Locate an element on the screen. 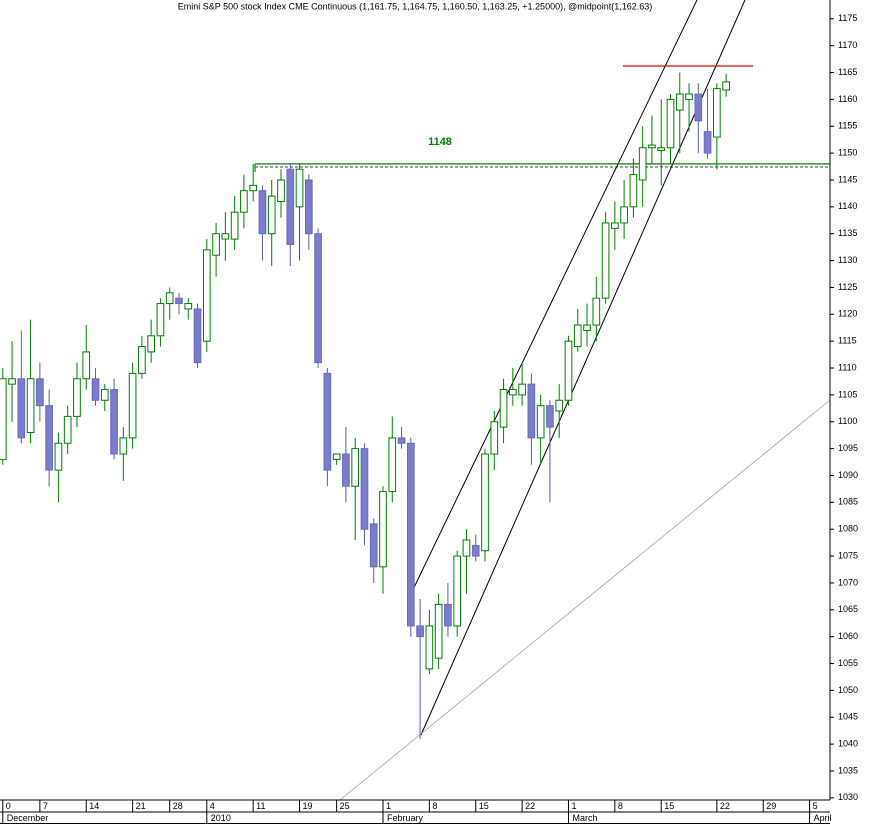  y-tick-label: 1140 is located at coordinates (847, 206).